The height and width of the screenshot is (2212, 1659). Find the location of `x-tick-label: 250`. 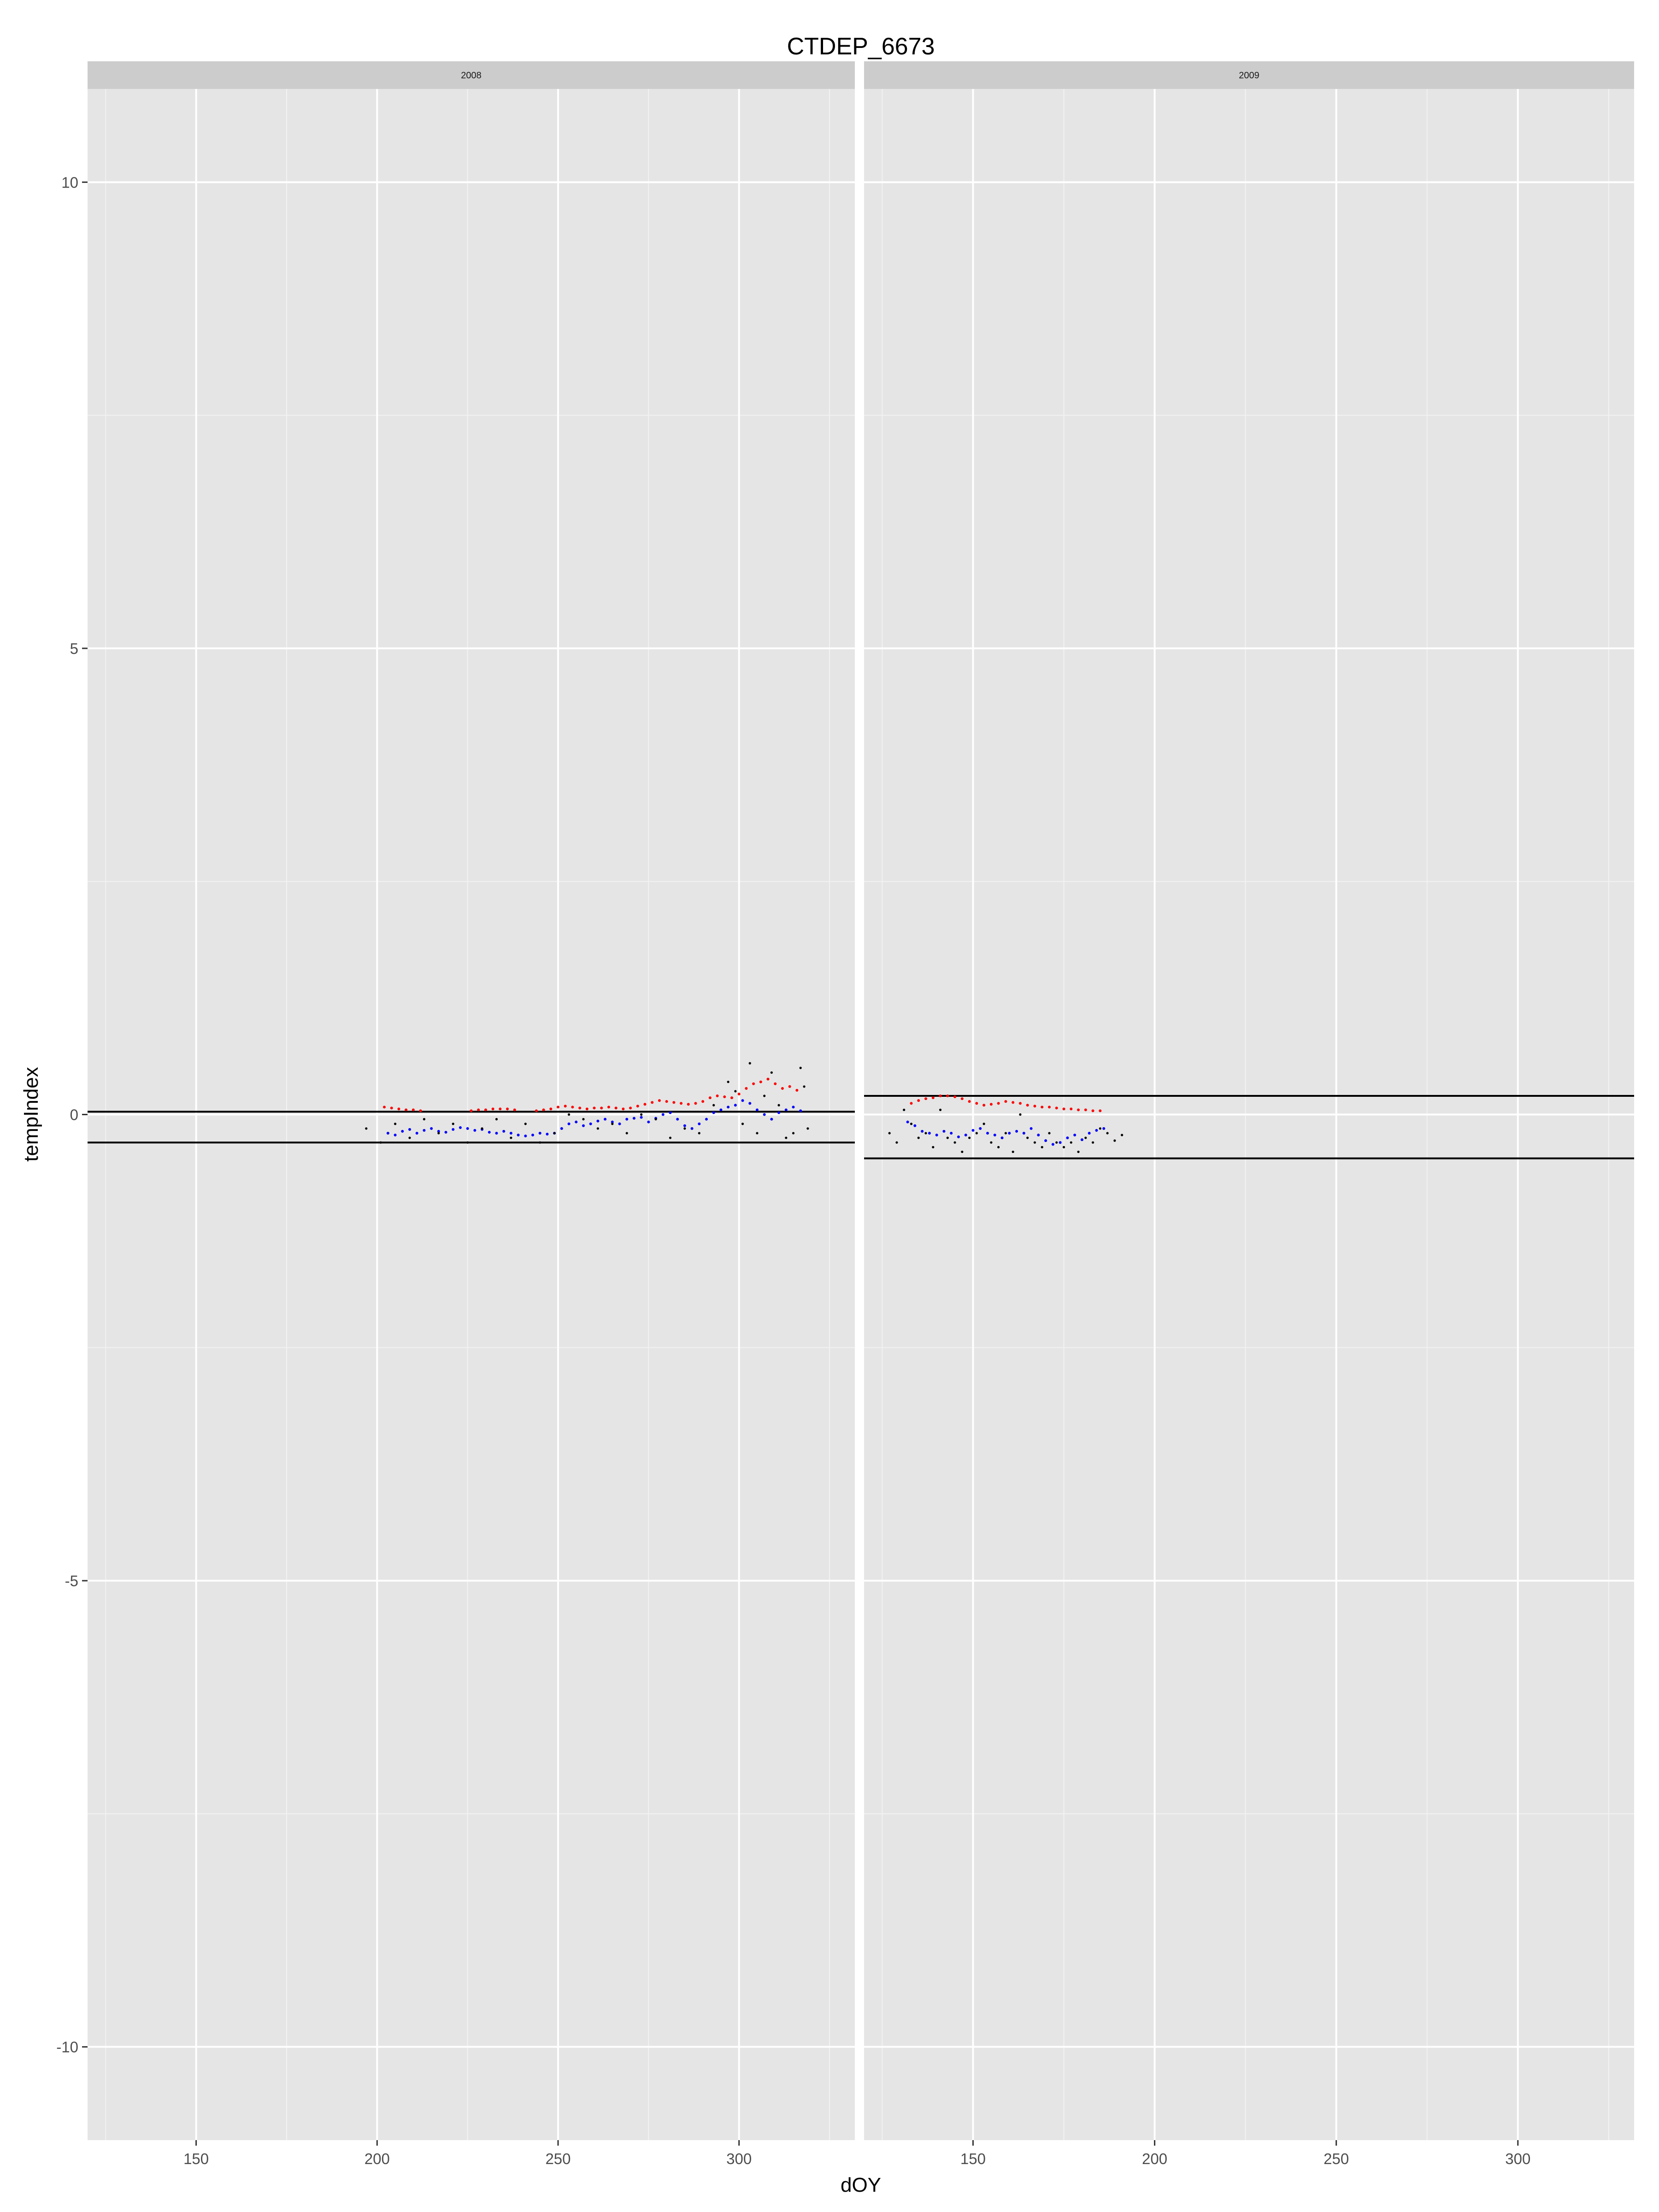

x-tick-label: 250 is located at coordinates (1336, 2158).